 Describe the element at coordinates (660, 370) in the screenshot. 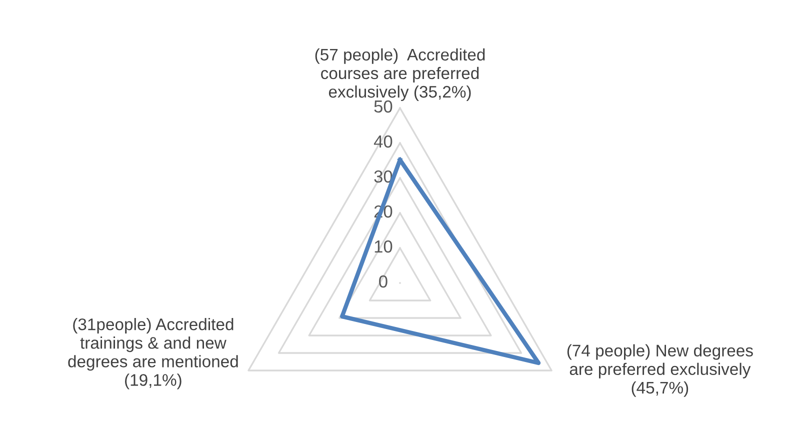

I see `spoke-label: (74 people) New degrees are preferred exclusively (45,7%)` at that location.